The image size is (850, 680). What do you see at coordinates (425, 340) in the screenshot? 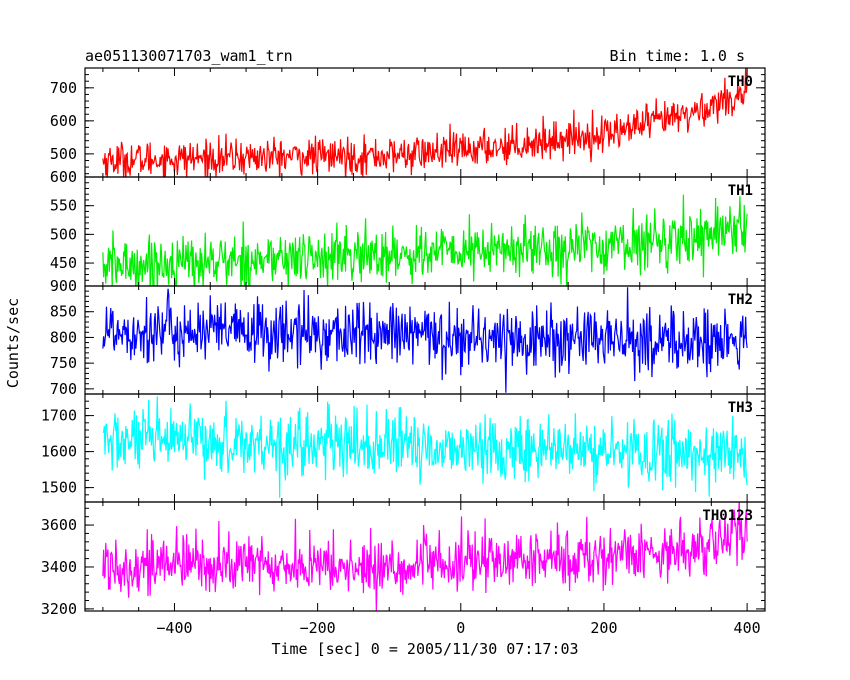
I see `series-line-th2` at bounding box center [425, 340].